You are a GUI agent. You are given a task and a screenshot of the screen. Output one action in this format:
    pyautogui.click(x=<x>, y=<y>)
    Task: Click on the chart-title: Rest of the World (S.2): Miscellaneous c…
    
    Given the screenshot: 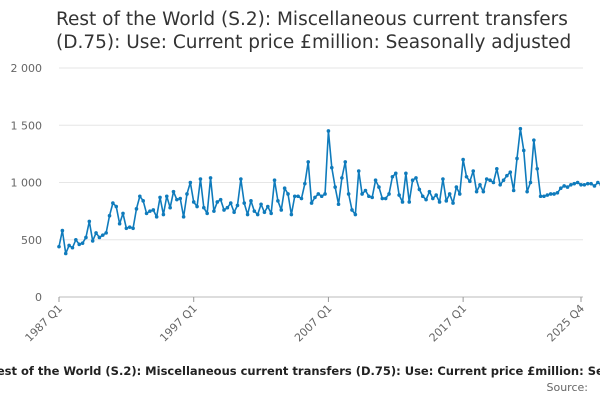 What is the action you would take?
    pyautogui.click(x=314, y=31)
    